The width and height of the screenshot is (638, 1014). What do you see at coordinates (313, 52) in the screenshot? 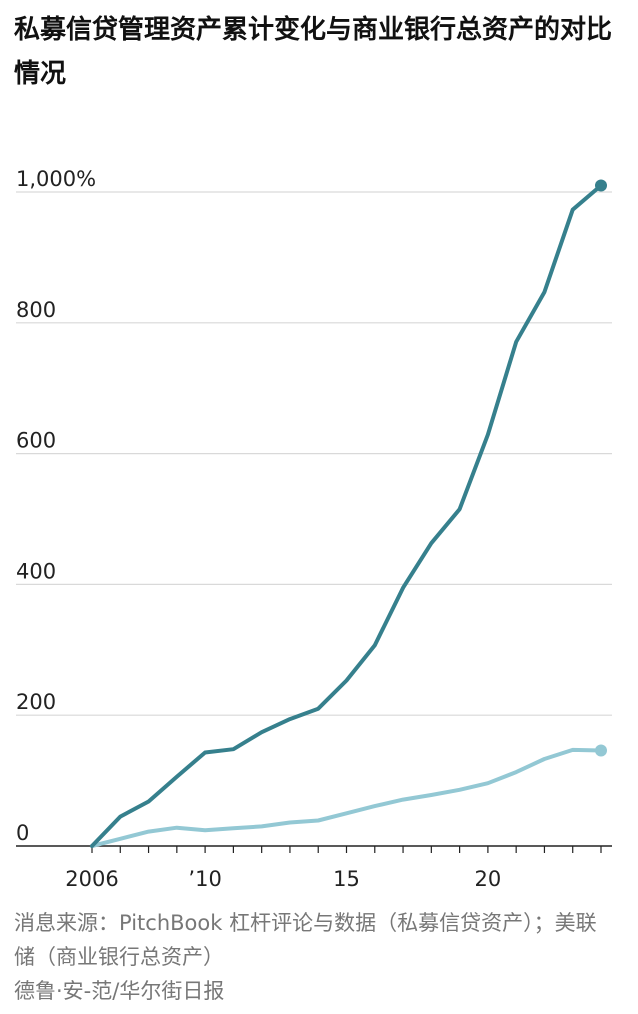
I see `chart-title: 私募信贷管理资产累计变化与商业银行总资产的对比情况` at bounding box center [313, 52].